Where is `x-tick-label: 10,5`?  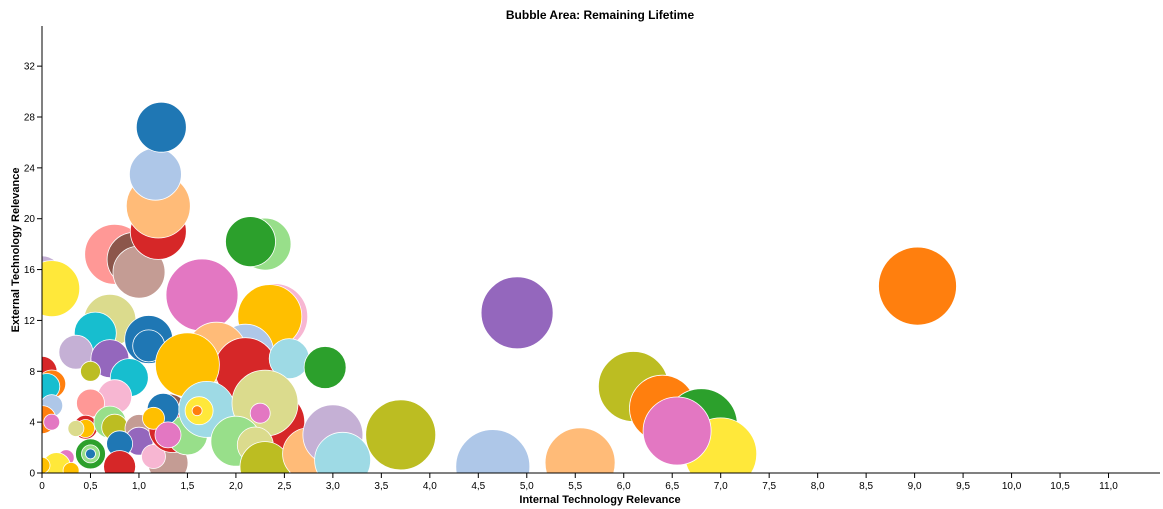
x-tick-label: 10,5 is located at coordinates (1060, 486).